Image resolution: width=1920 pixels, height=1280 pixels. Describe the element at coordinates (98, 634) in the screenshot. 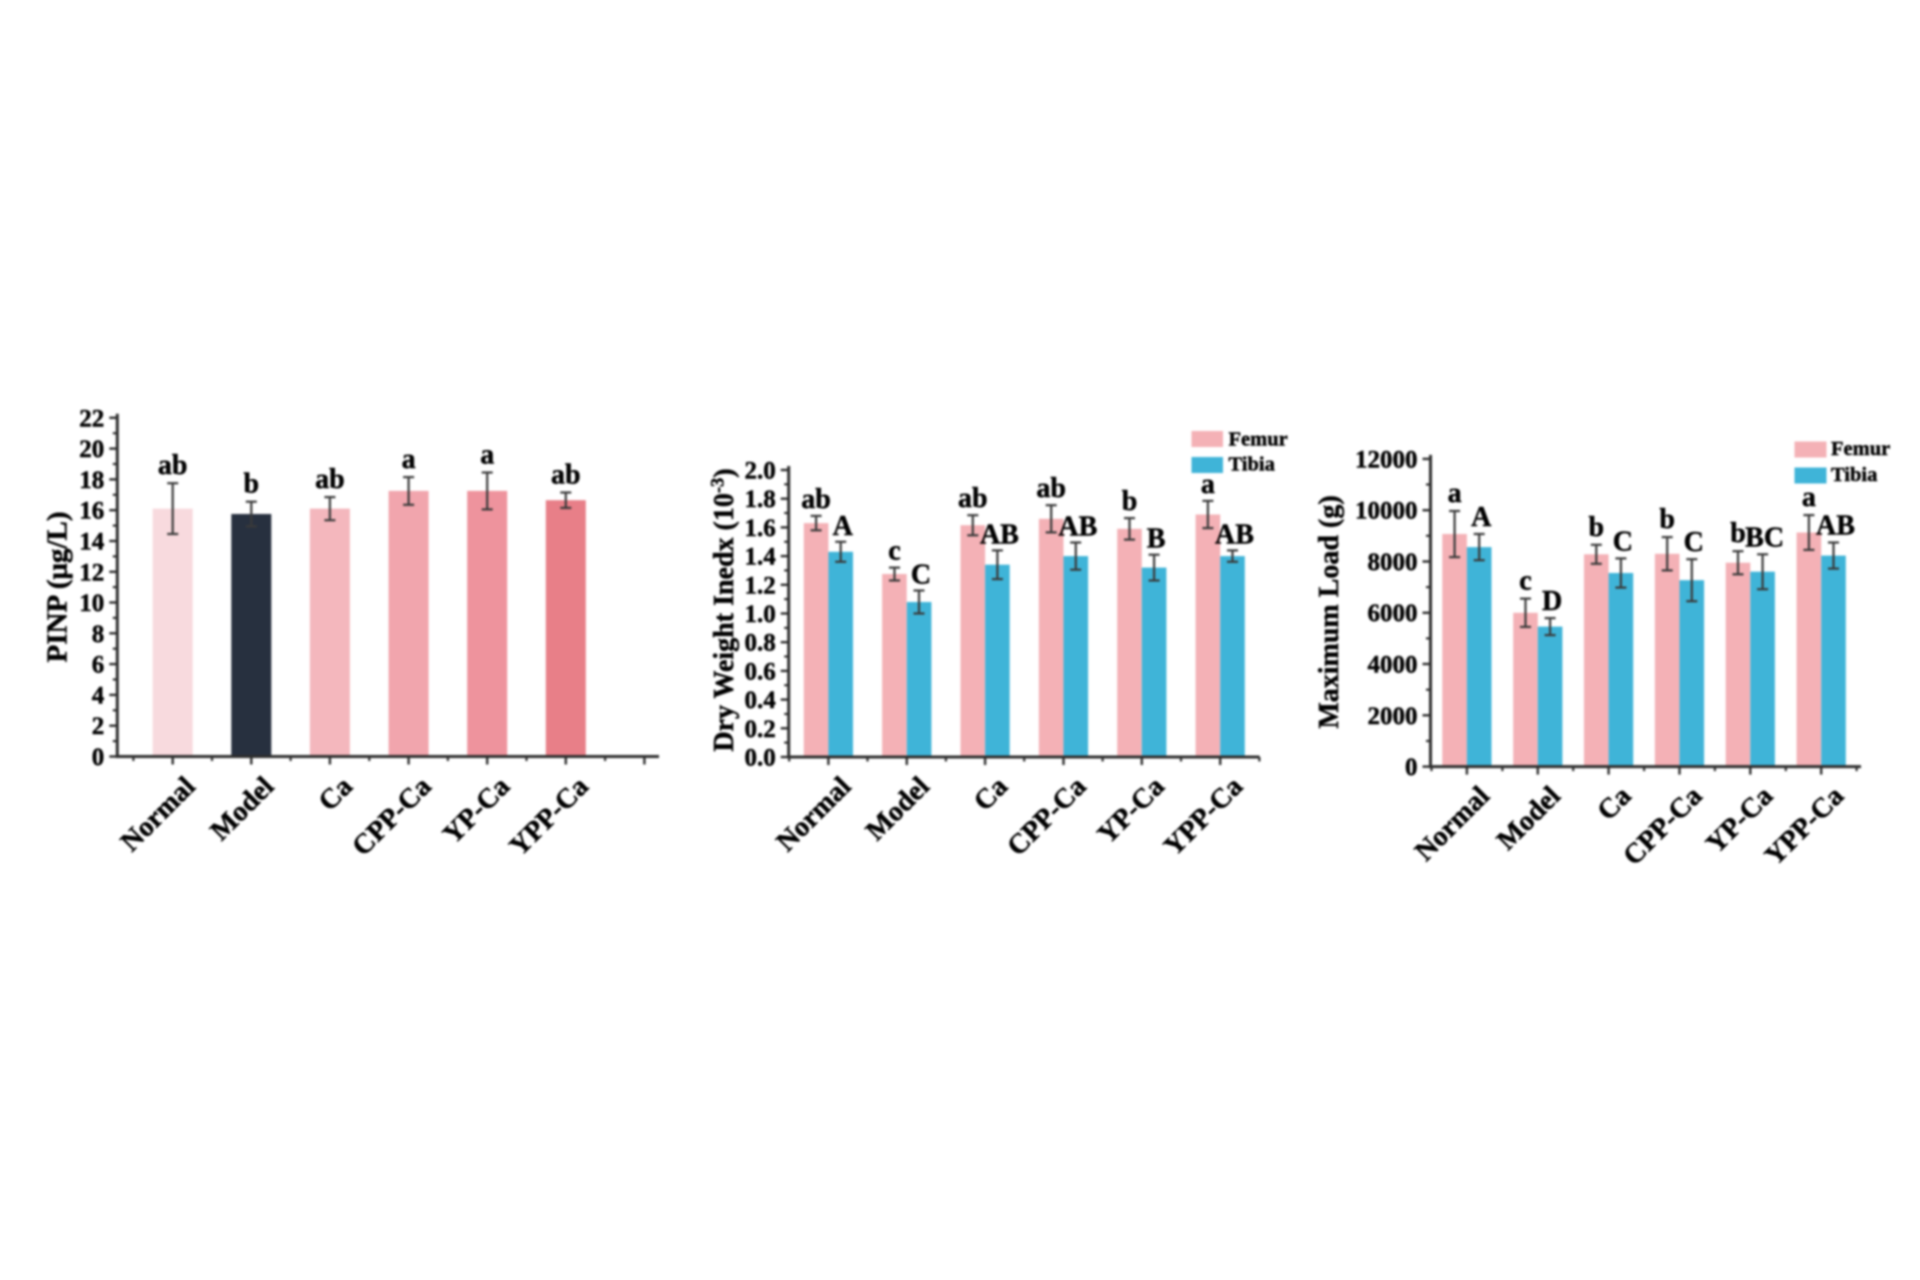

I see `svg-text: 8` at that location.